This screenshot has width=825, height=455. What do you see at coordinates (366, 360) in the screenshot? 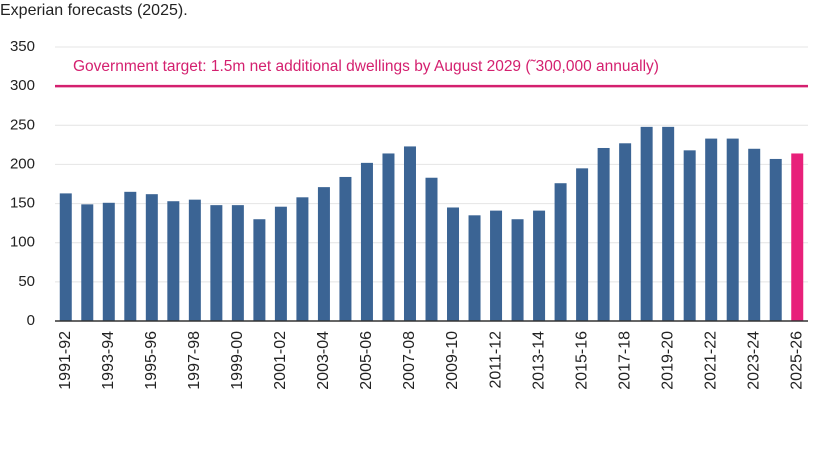
I see `x-tick-label: 2005-06` at bounding box center [366, 360].